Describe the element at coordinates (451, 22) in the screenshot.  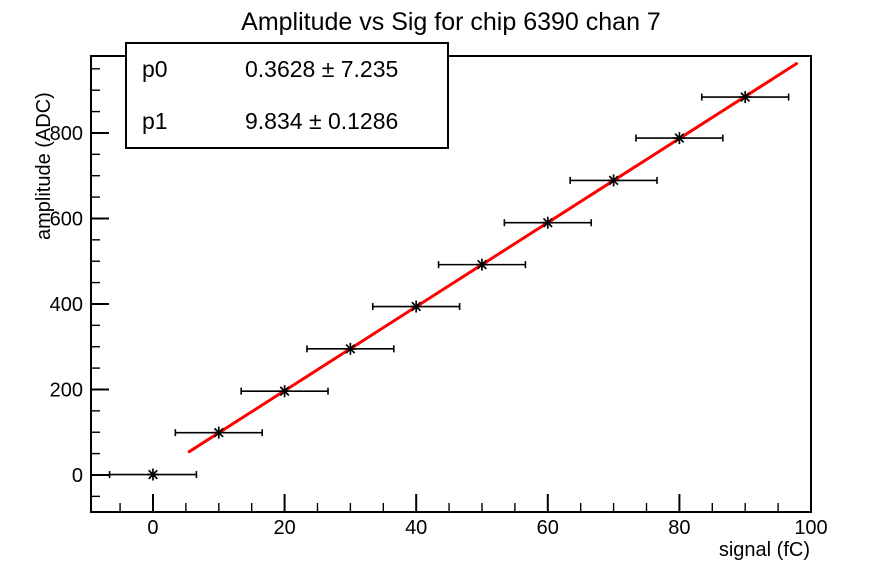
I see `plot-title: Amplitude vs Sig for chip 6390 chan 7` at that location.